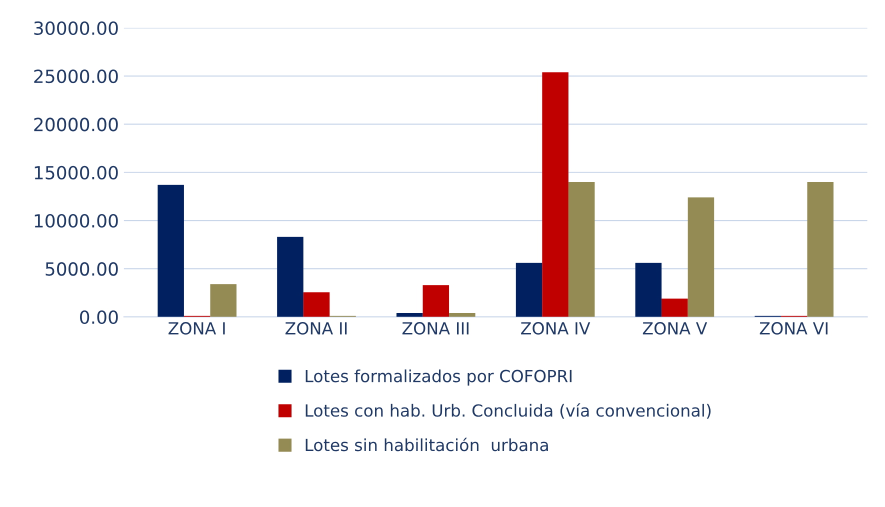  What do you see at coordinates (316, 328) in the screenshot?
I see `x-tick-label: ZONA II` at bounding box center [316, 328].